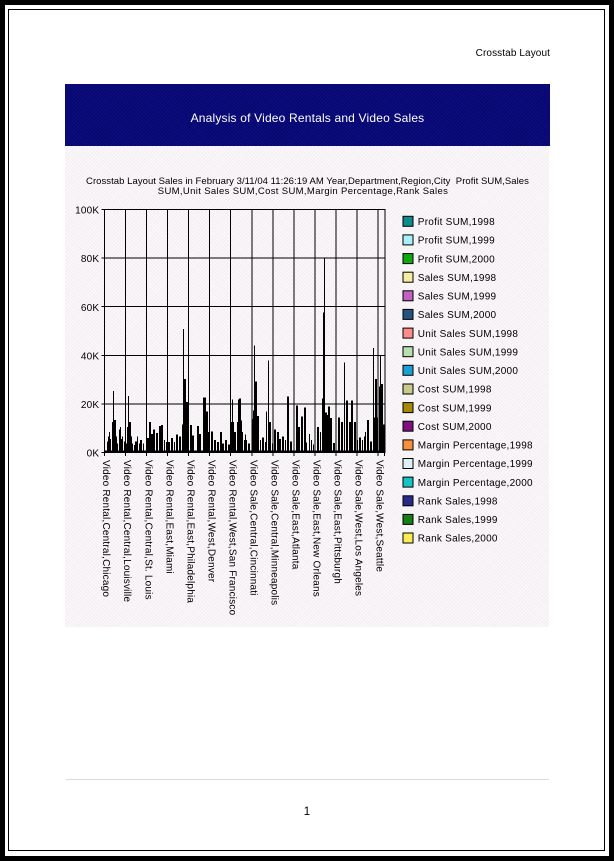  I want to click on svg-text: Profit SUM,2000, so click(456, 259).